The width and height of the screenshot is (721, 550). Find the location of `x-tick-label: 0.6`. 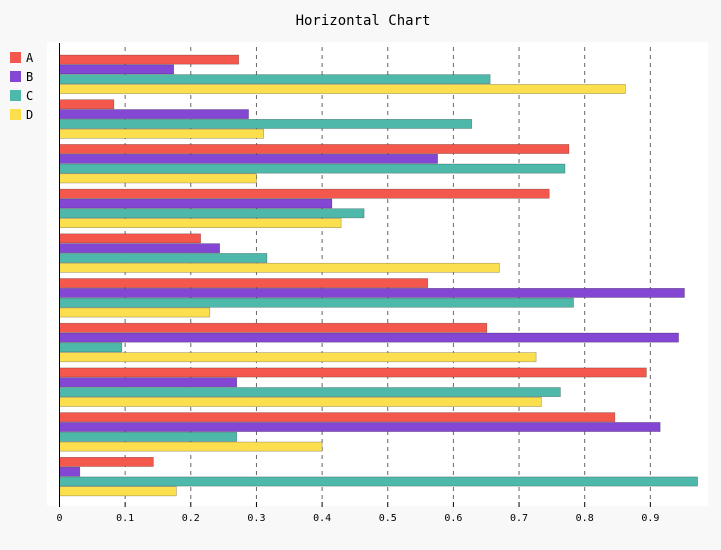

x-tick-label: 0.6 is located at coordinates (453, 518).